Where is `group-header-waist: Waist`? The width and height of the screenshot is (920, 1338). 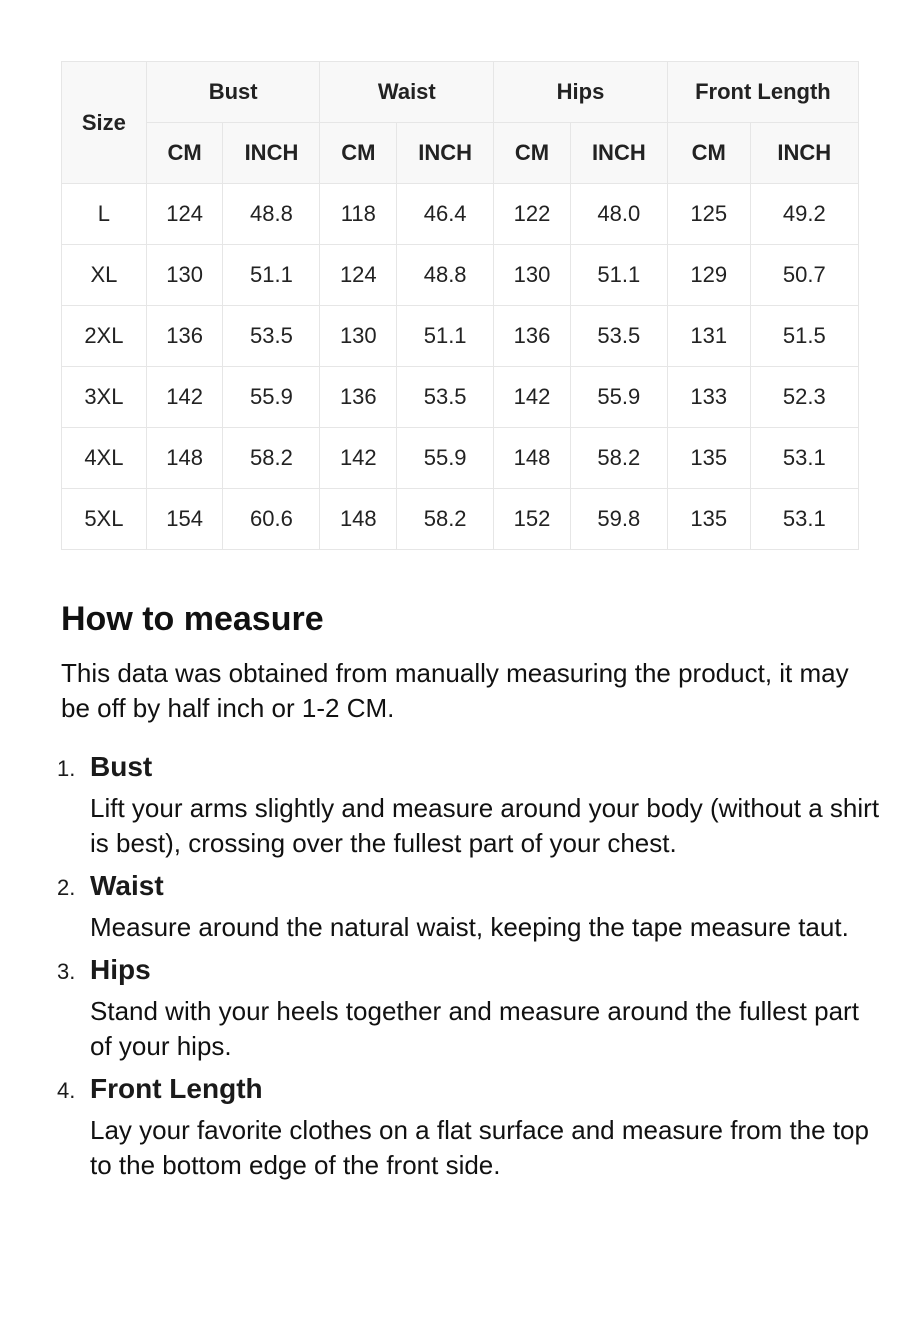
group-header-waist: Waist is located at coordinates (407, 92).